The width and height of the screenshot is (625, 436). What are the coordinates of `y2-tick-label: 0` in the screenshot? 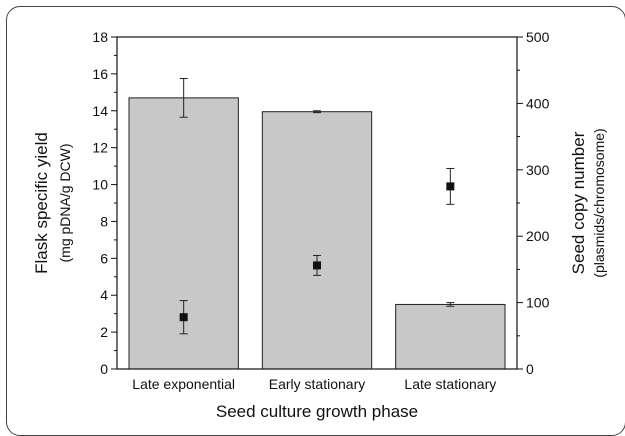 It's located at (530, 369).